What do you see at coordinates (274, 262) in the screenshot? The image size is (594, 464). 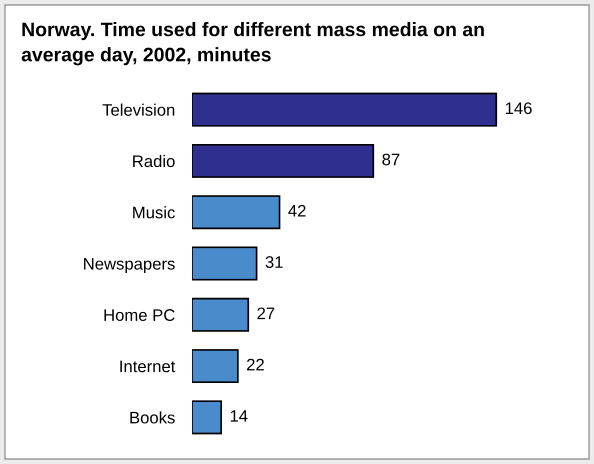 I see `data-label: 31` at bounding box center [274, 262].